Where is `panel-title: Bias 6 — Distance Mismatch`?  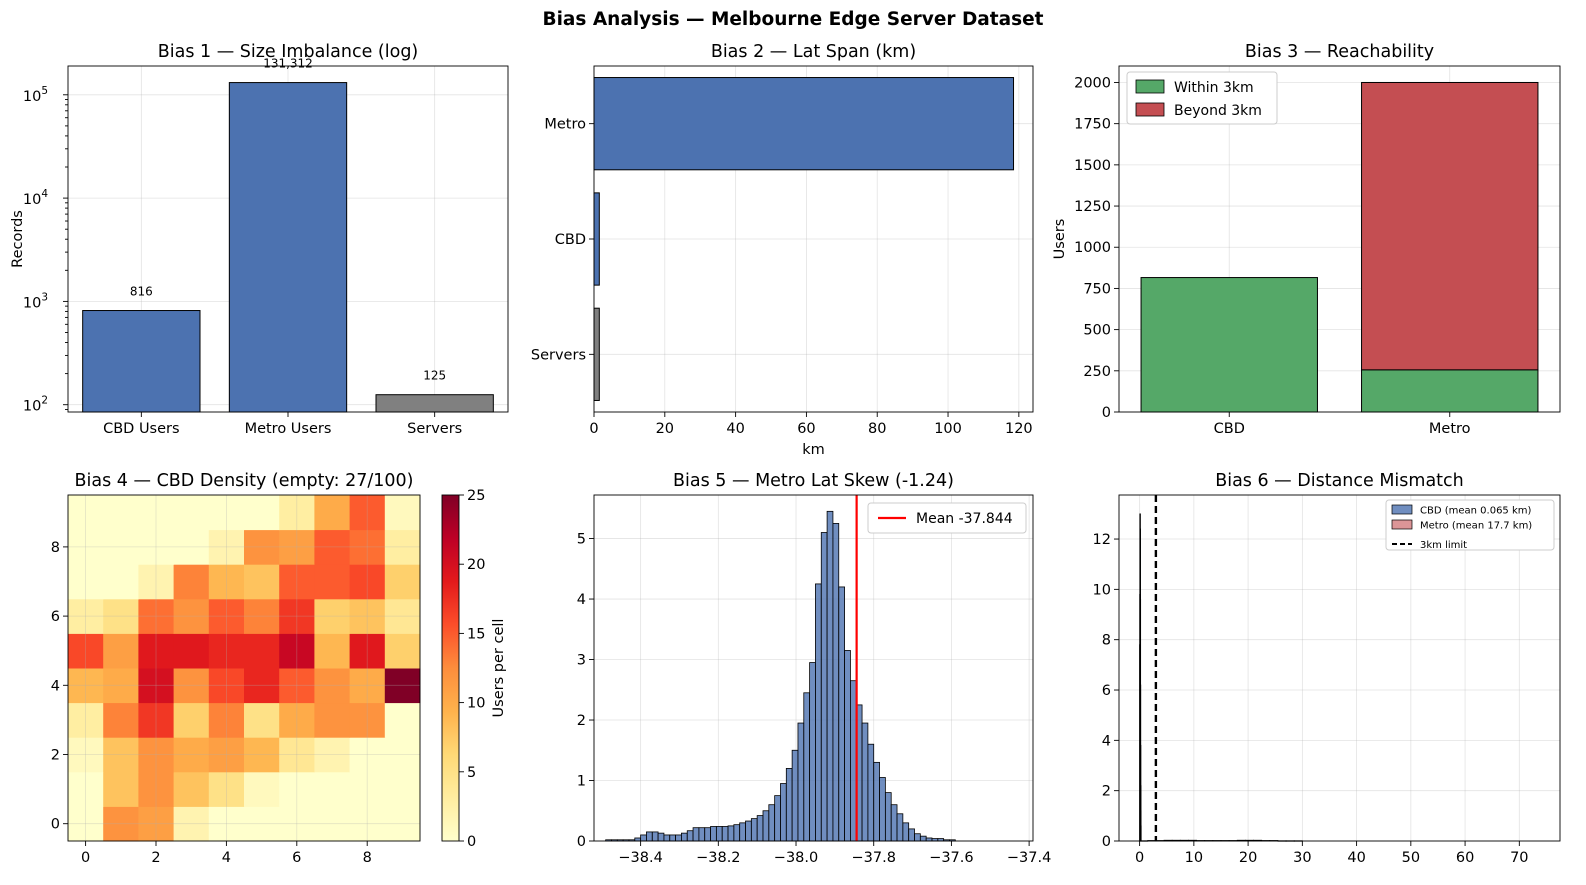 panel-title: Bias 6 — Distance Mismatch is located at coordinates (1339, 481).